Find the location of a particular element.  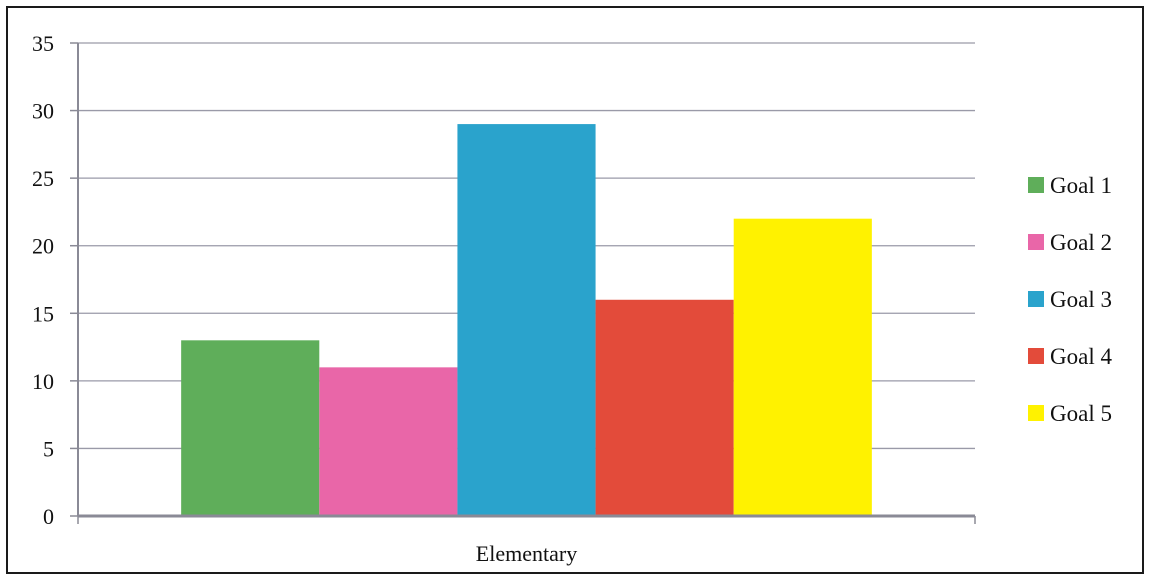

y-tick-label: 5 is located at coordinates (48, 448).